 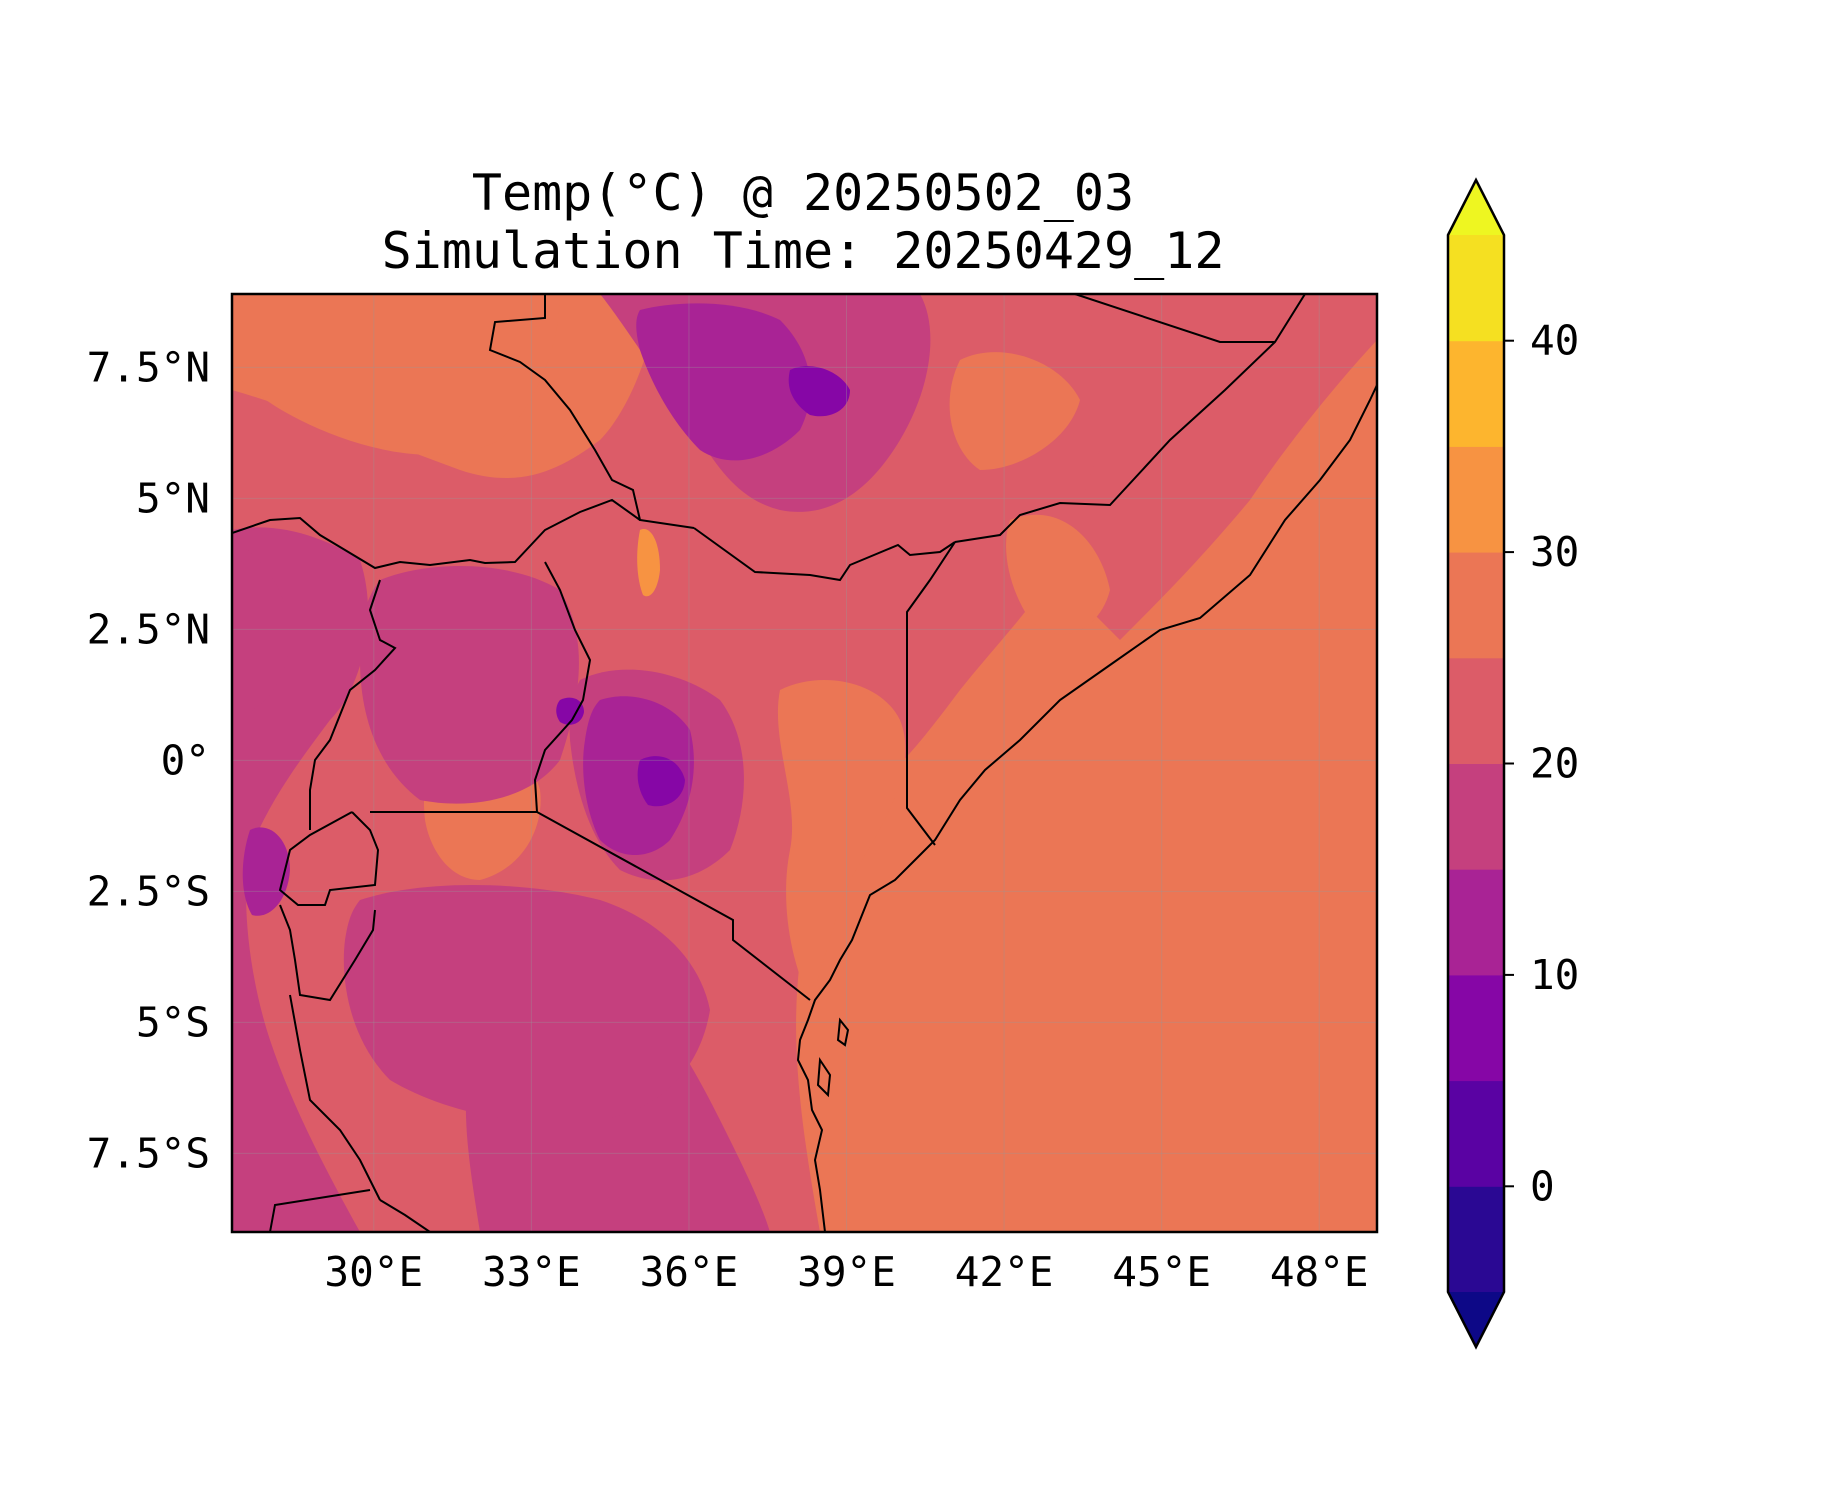 I want to click on lon-tick-label: 39°E, so click(x=846, y=1272).